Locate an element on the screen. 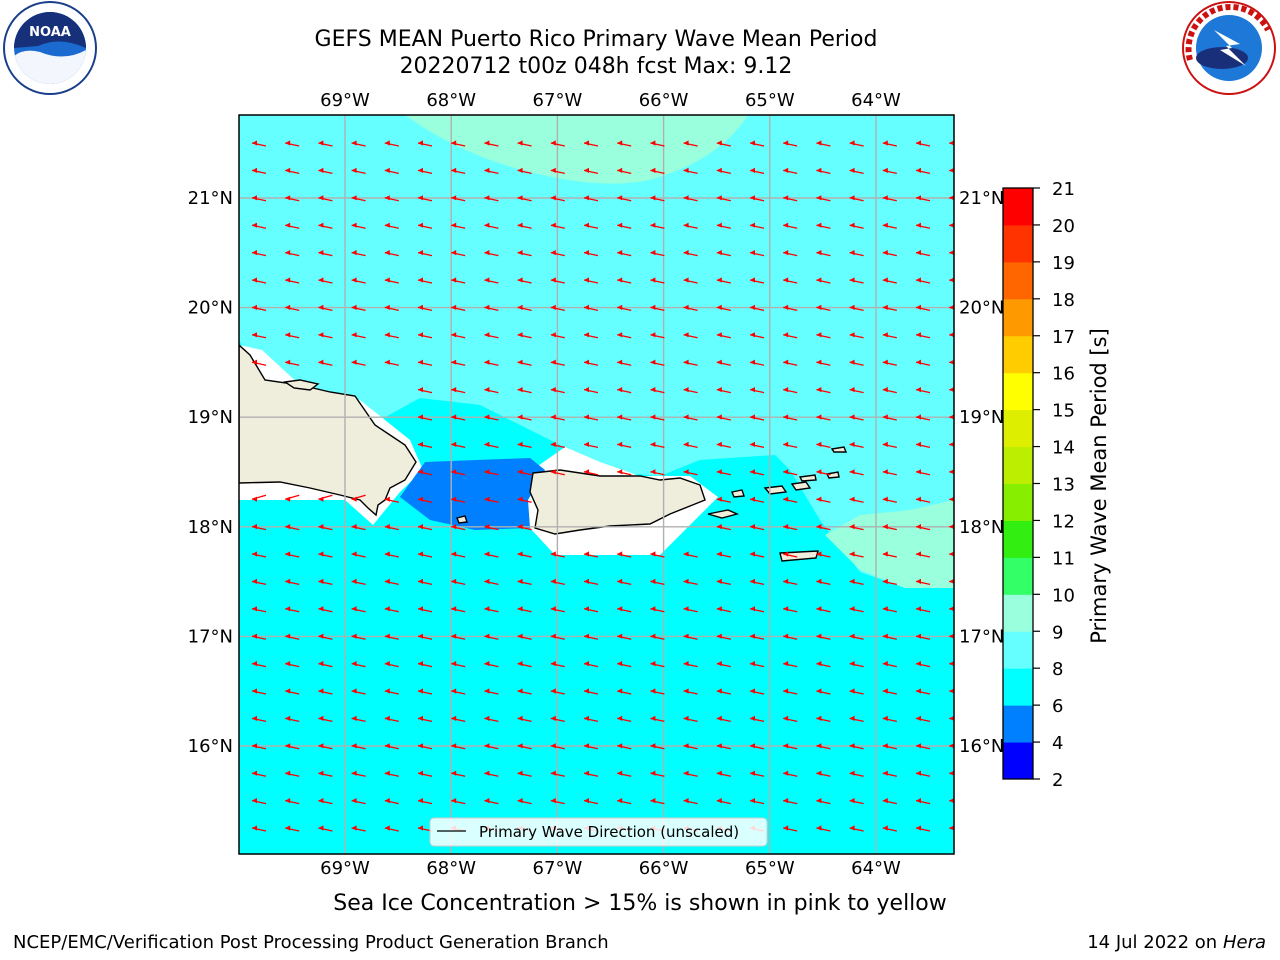 The width and height of the screenshot is (1280, 960). lon-label-top: 64°W is located at coordinates (876, 100).